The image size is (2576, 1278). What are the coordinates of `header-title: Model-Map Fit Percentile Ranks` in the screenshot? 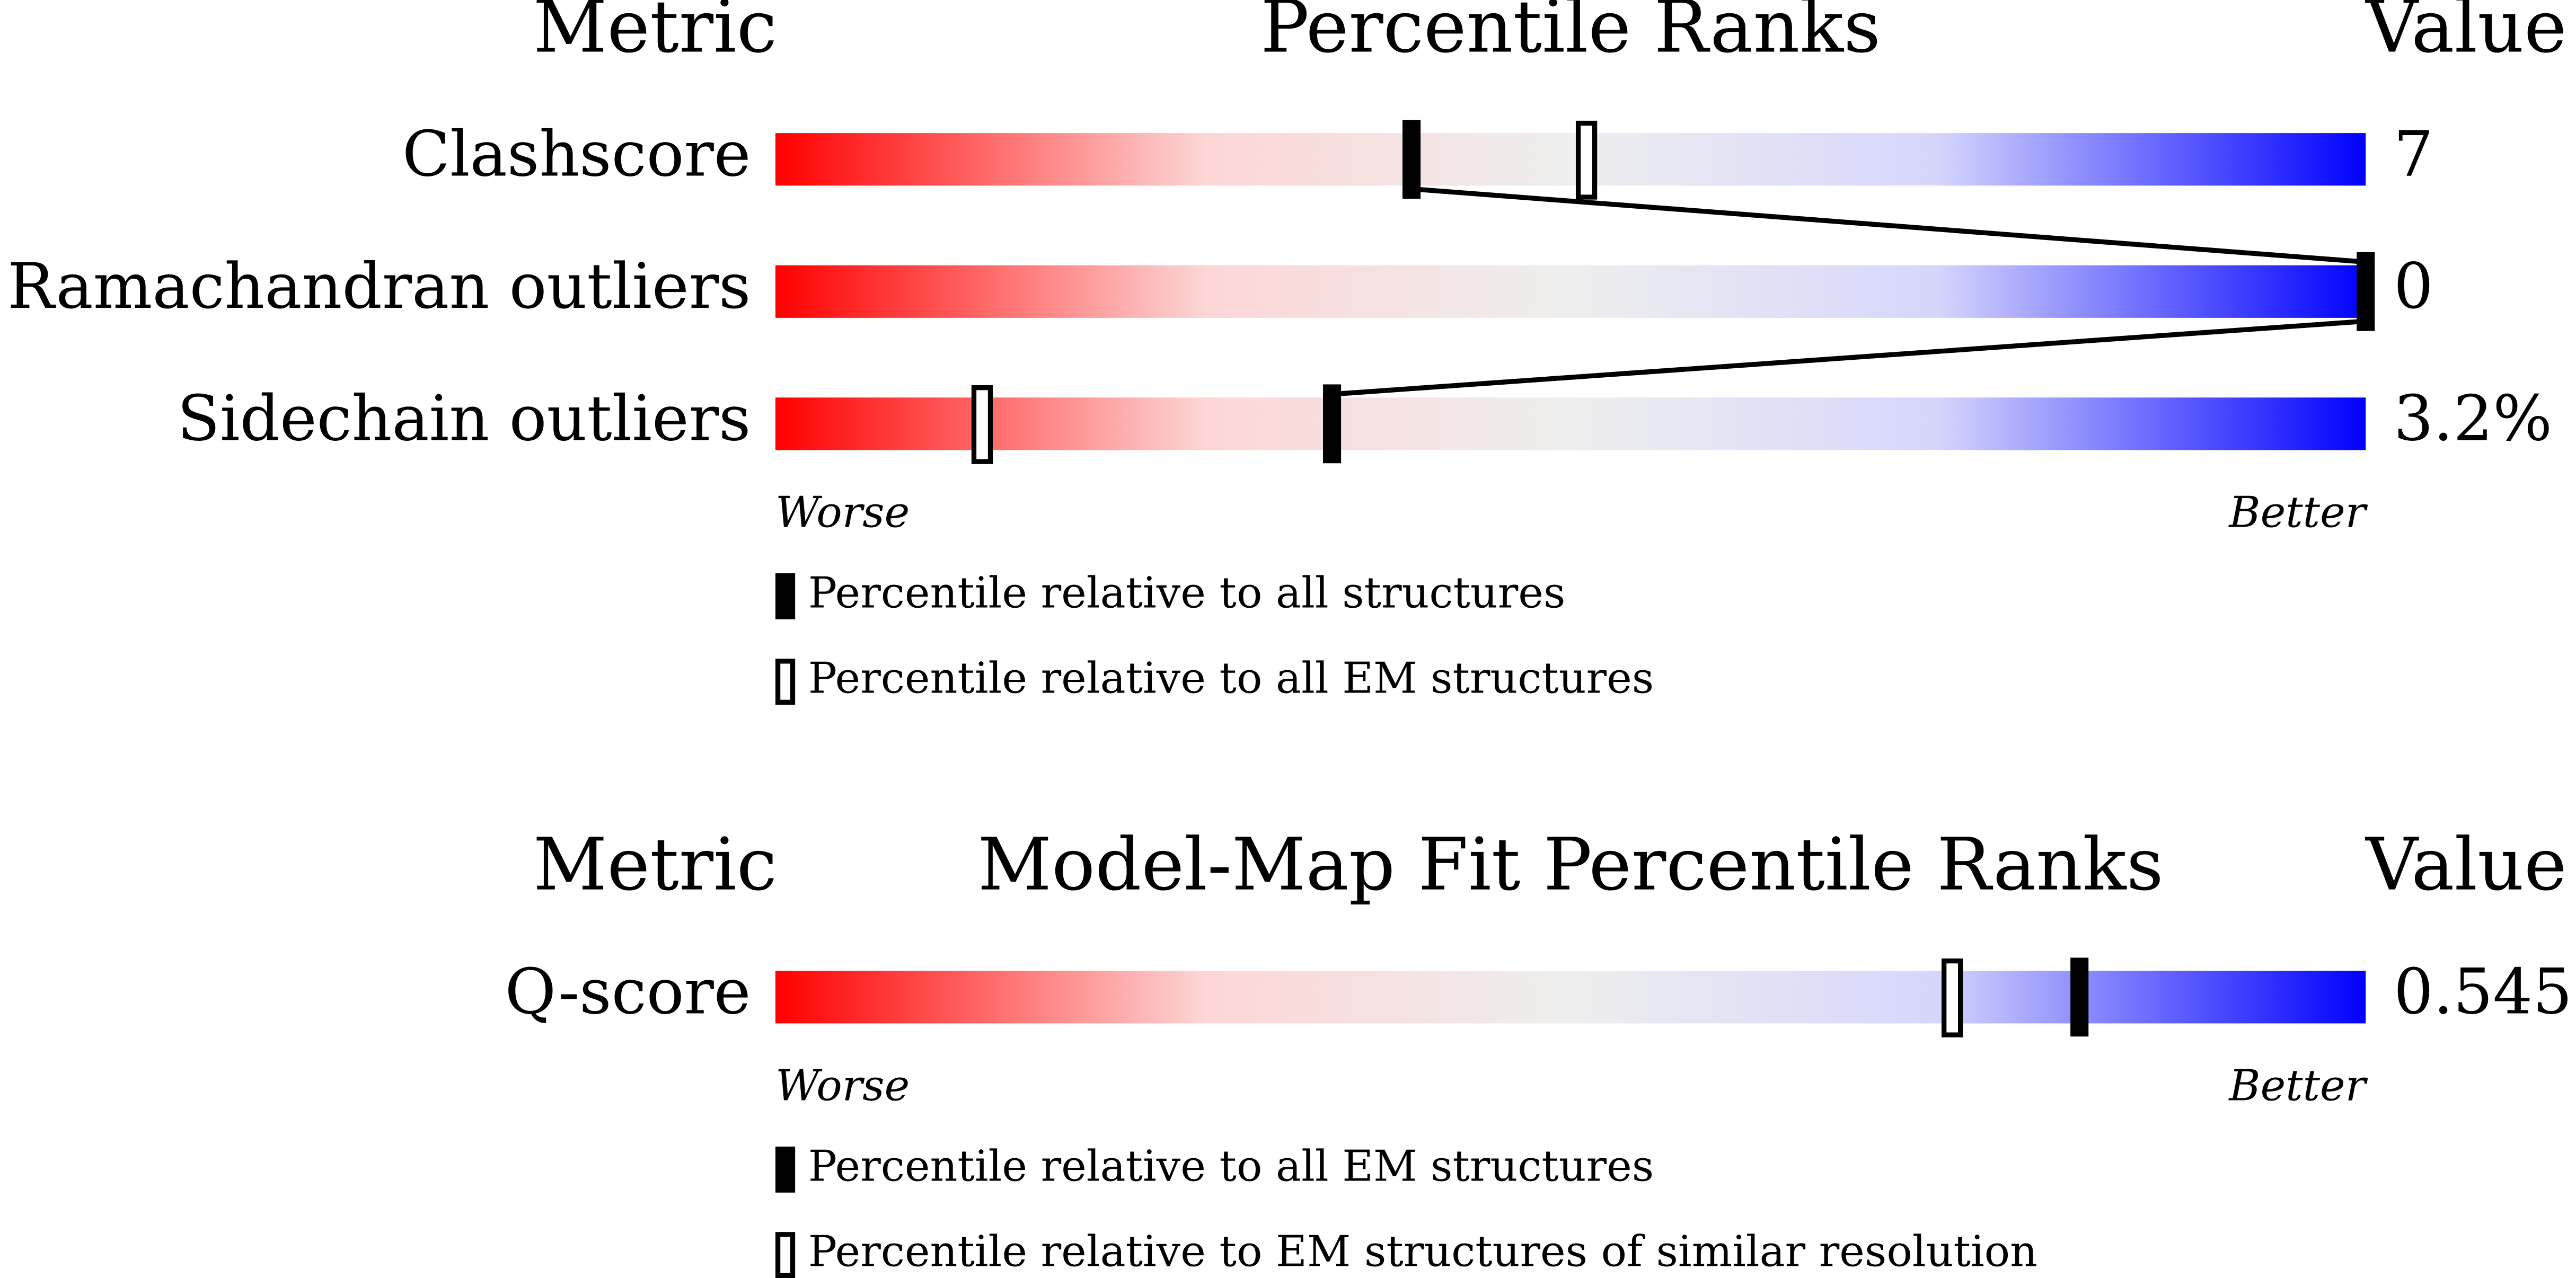 It's located at (1570, 865).